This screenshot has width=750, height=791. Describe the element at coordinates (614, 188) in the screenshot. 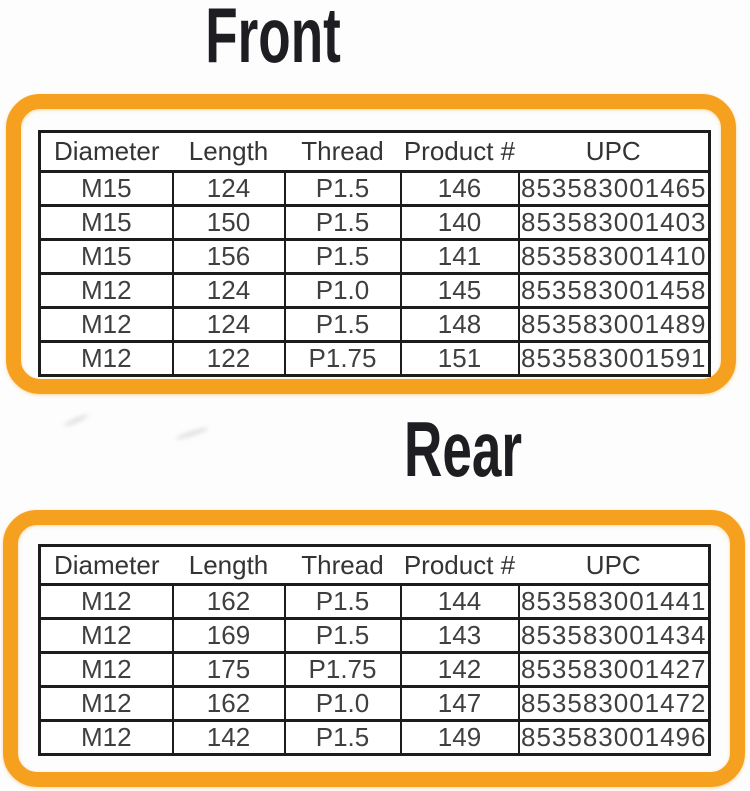

I see `table-cell: 853583001465` at that location.